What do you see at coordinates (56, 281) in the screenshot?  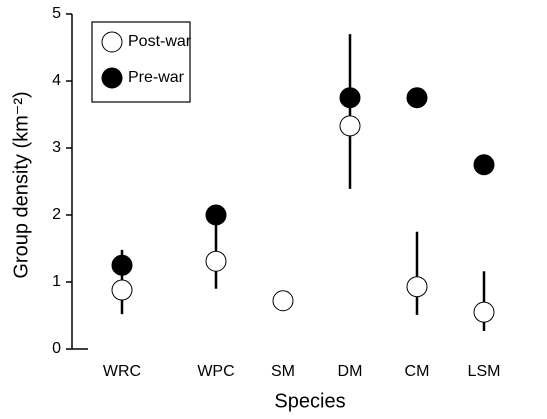 I see `y-tick-label: 1` at bounding box center [56, 281].